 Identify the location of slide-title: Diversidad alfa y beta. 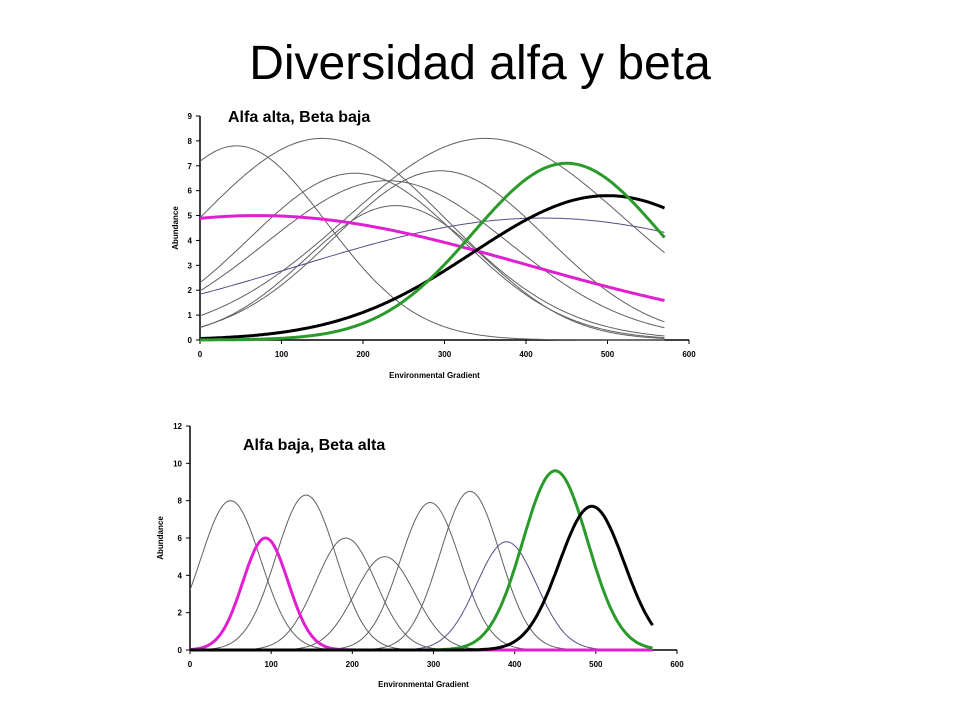
(480, 63).